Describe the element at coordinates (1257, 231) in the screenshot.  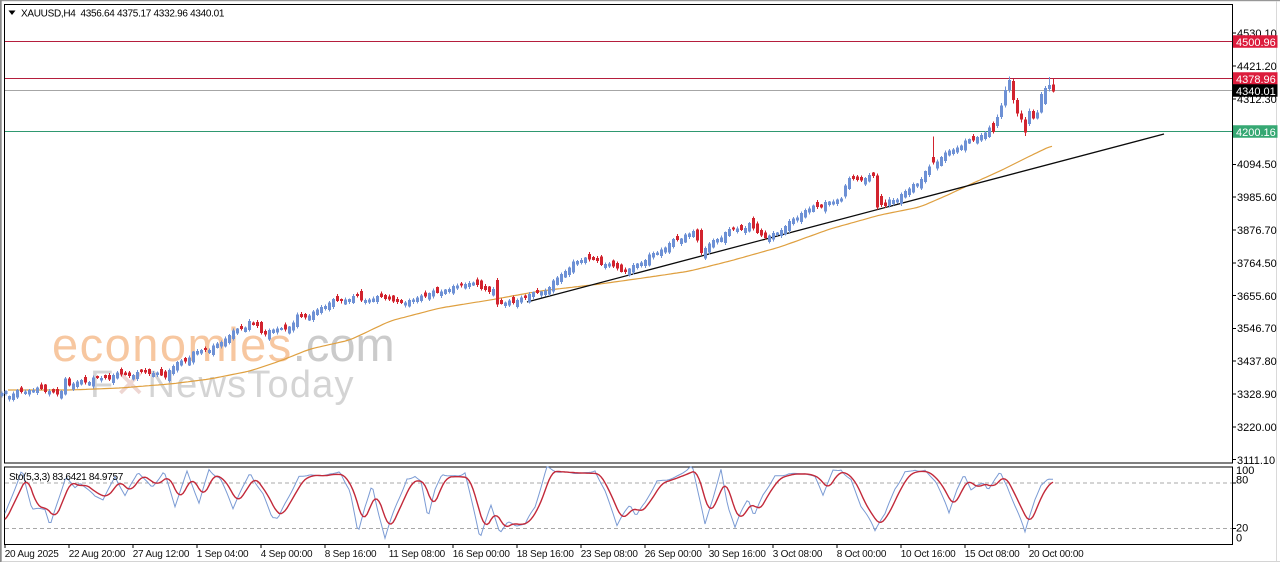
I see `svg-text: 3876.70` at that location.